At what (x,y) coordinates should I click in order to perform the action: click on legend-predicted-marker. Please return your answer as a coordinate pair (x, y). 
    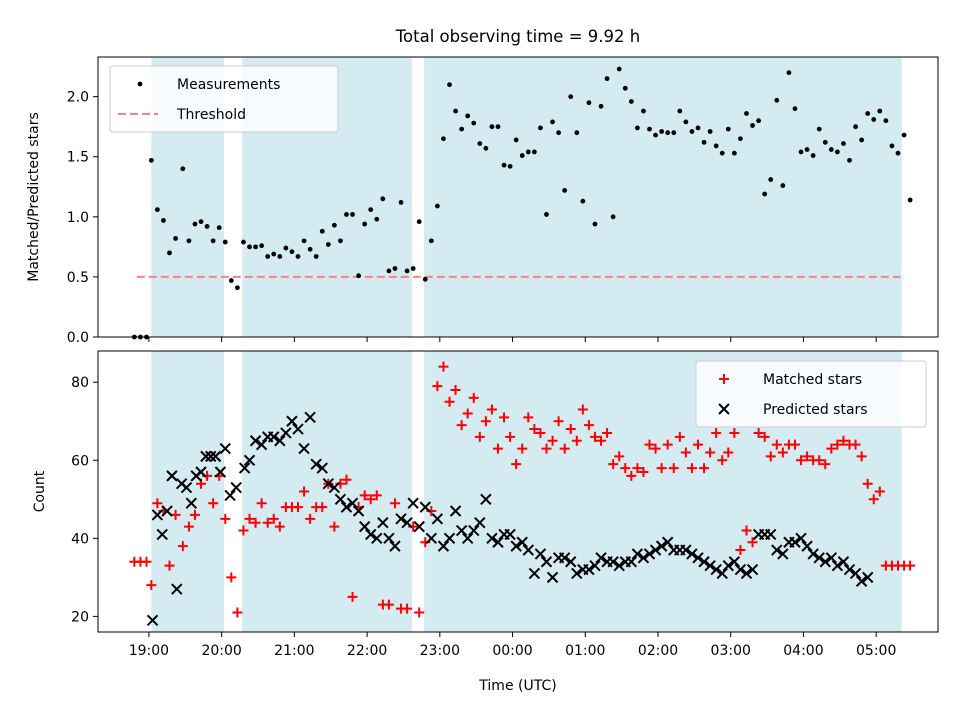
    Looking at the image, I should click on (724, 409).